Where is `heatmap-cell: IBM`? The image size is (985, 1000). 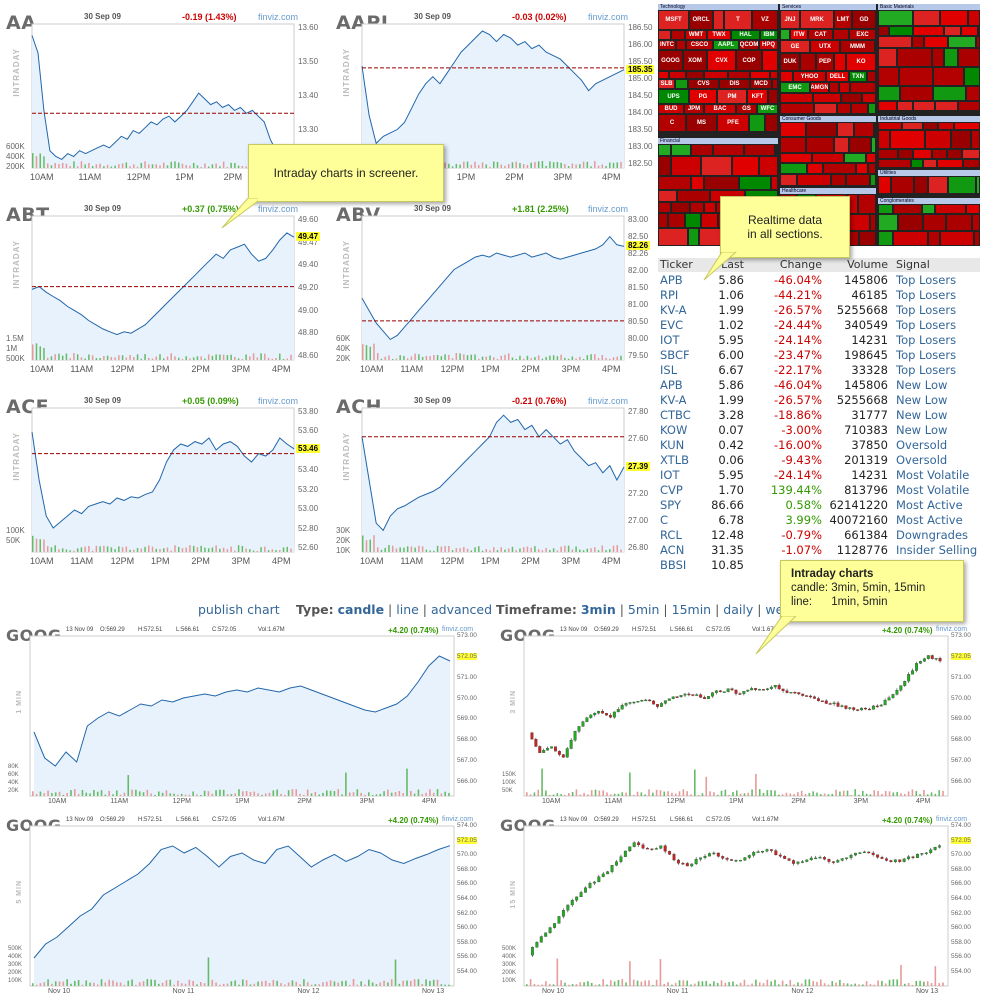 heatmap-cell: IBM is located at coordinates (769, 35).